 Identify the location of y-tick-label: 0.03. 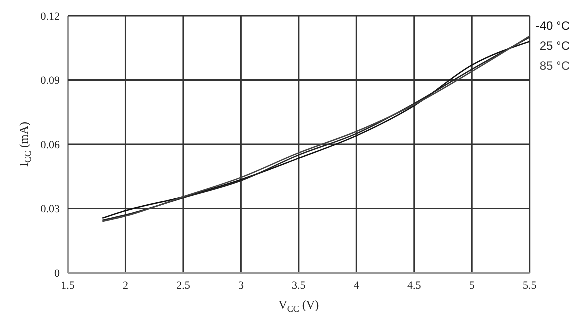
(50, 210).